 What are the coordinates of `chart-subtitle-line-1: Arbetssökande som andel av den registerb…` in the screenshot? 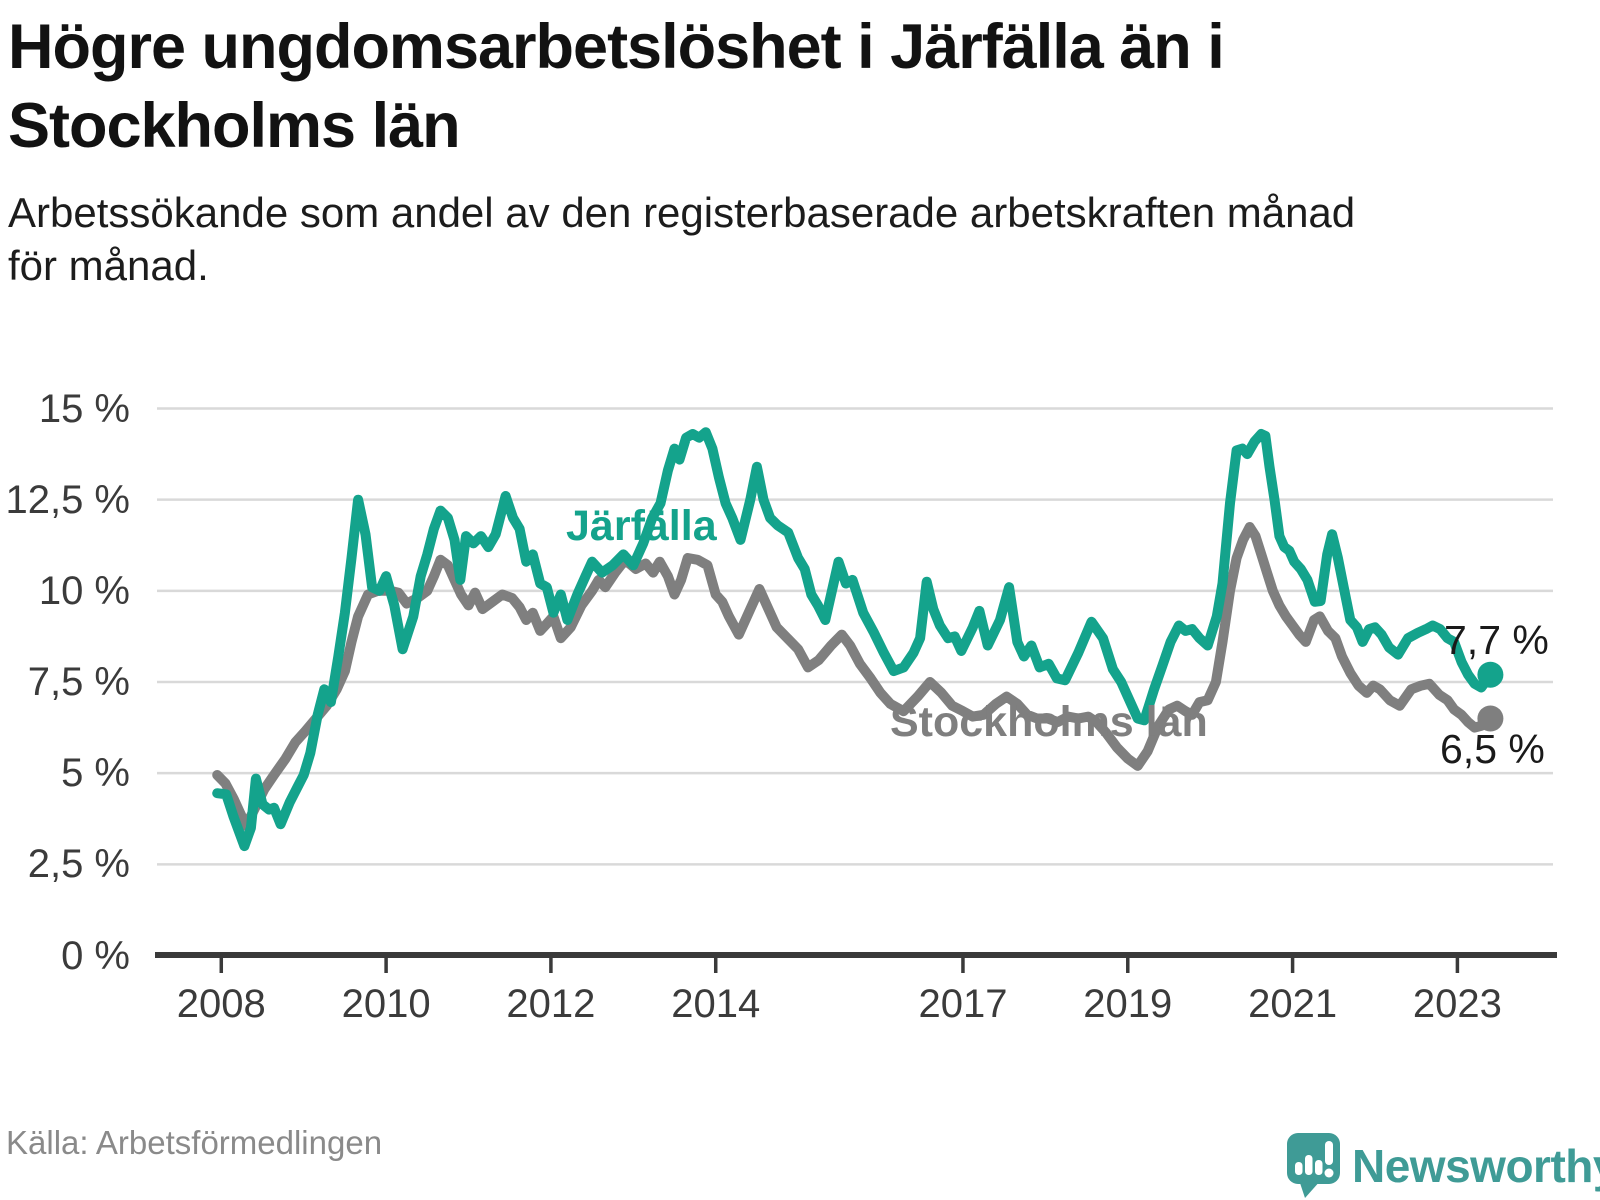 It's located at (682, 212).